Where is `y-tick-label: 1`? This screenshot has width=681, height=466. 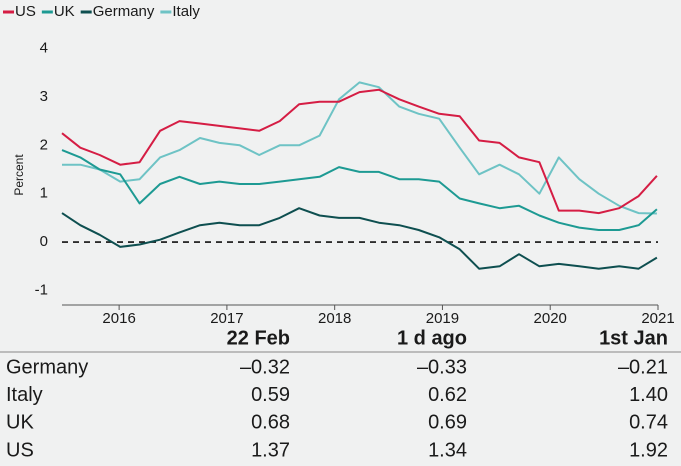
y-tick-label: 1 is located at coordinates (44, 193).